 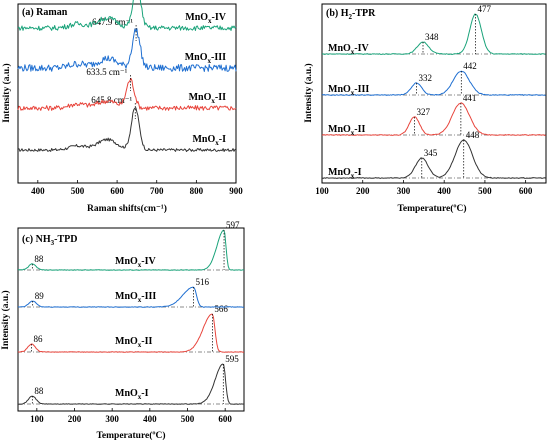 I want to click on x-axis-label: Raman shifts(cm⁻¹), so click(x=127, y=208).